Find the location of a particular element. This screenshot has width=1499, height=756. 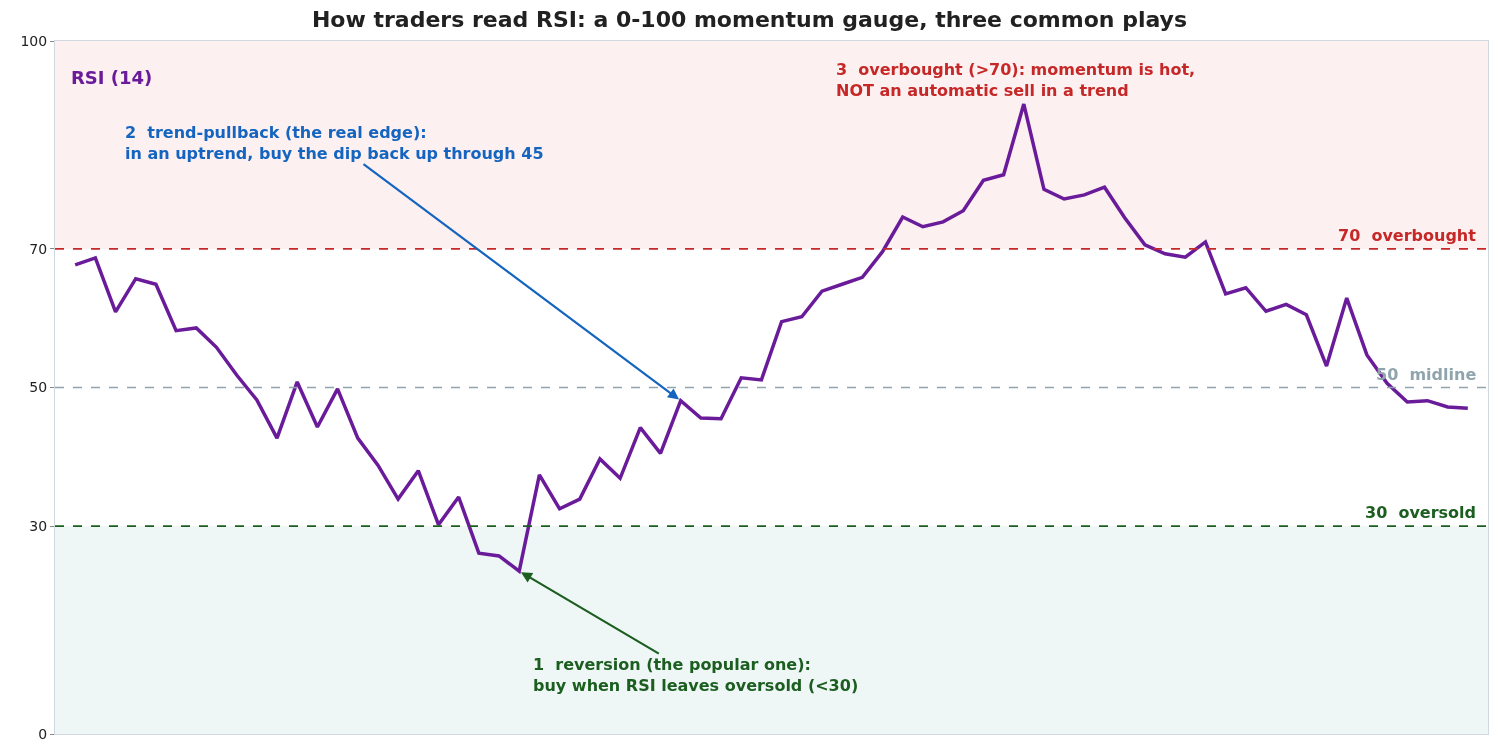

y-tick-label: 30 is located at coordinates (38, 526).